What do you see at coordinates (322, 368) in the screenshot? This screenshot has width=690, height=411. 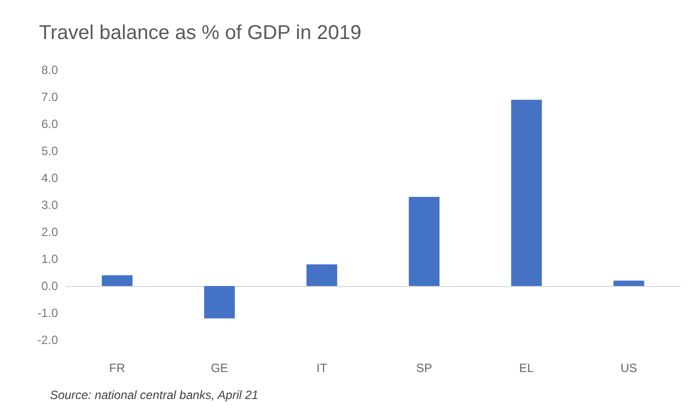 I see `x-tick-label: IT` at bounding box center [322, 368].